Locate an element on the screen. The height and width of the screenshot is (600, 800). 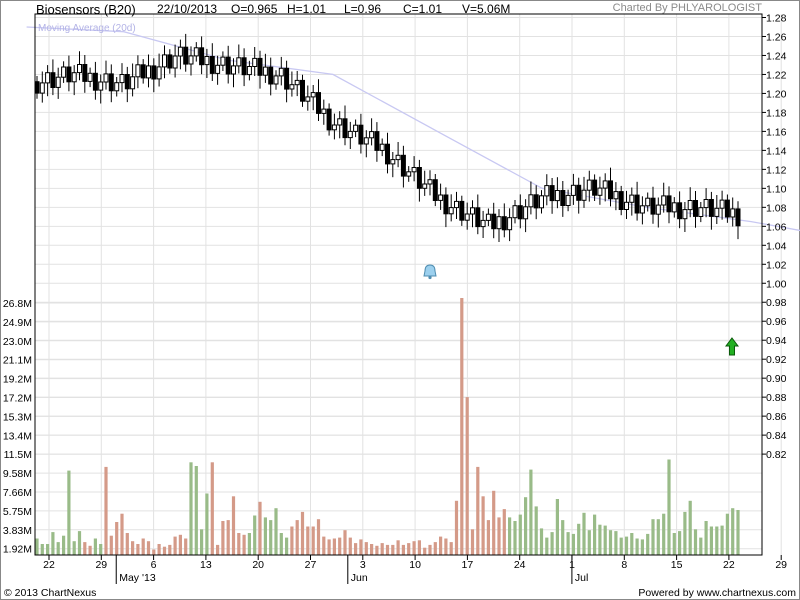
day-tick-label: 8 is located at coordinates (624, 565).